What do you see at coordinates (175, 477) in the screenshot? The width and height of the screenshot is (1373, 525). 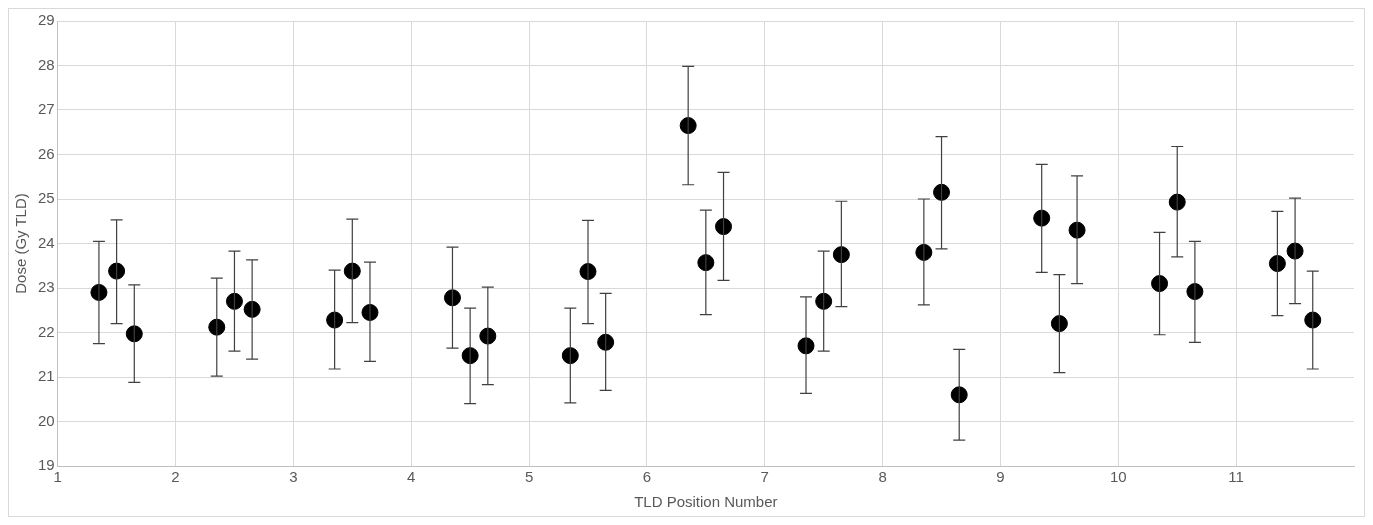 I see `x-tick-label: 2` at bounding box center [175, 477].